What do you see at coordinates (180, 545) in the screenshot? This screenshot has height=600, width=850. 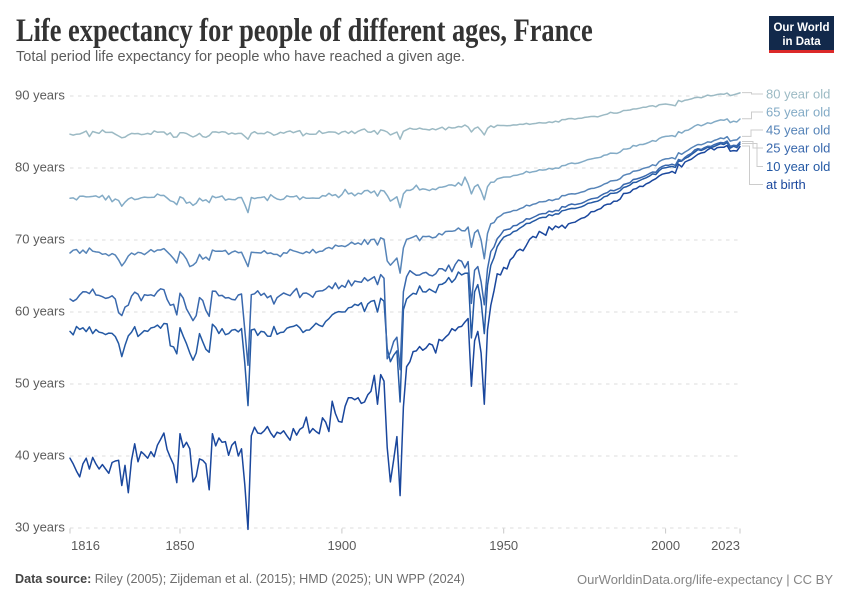 I see `svg-text: 1850` at bounding box center [180, 545].